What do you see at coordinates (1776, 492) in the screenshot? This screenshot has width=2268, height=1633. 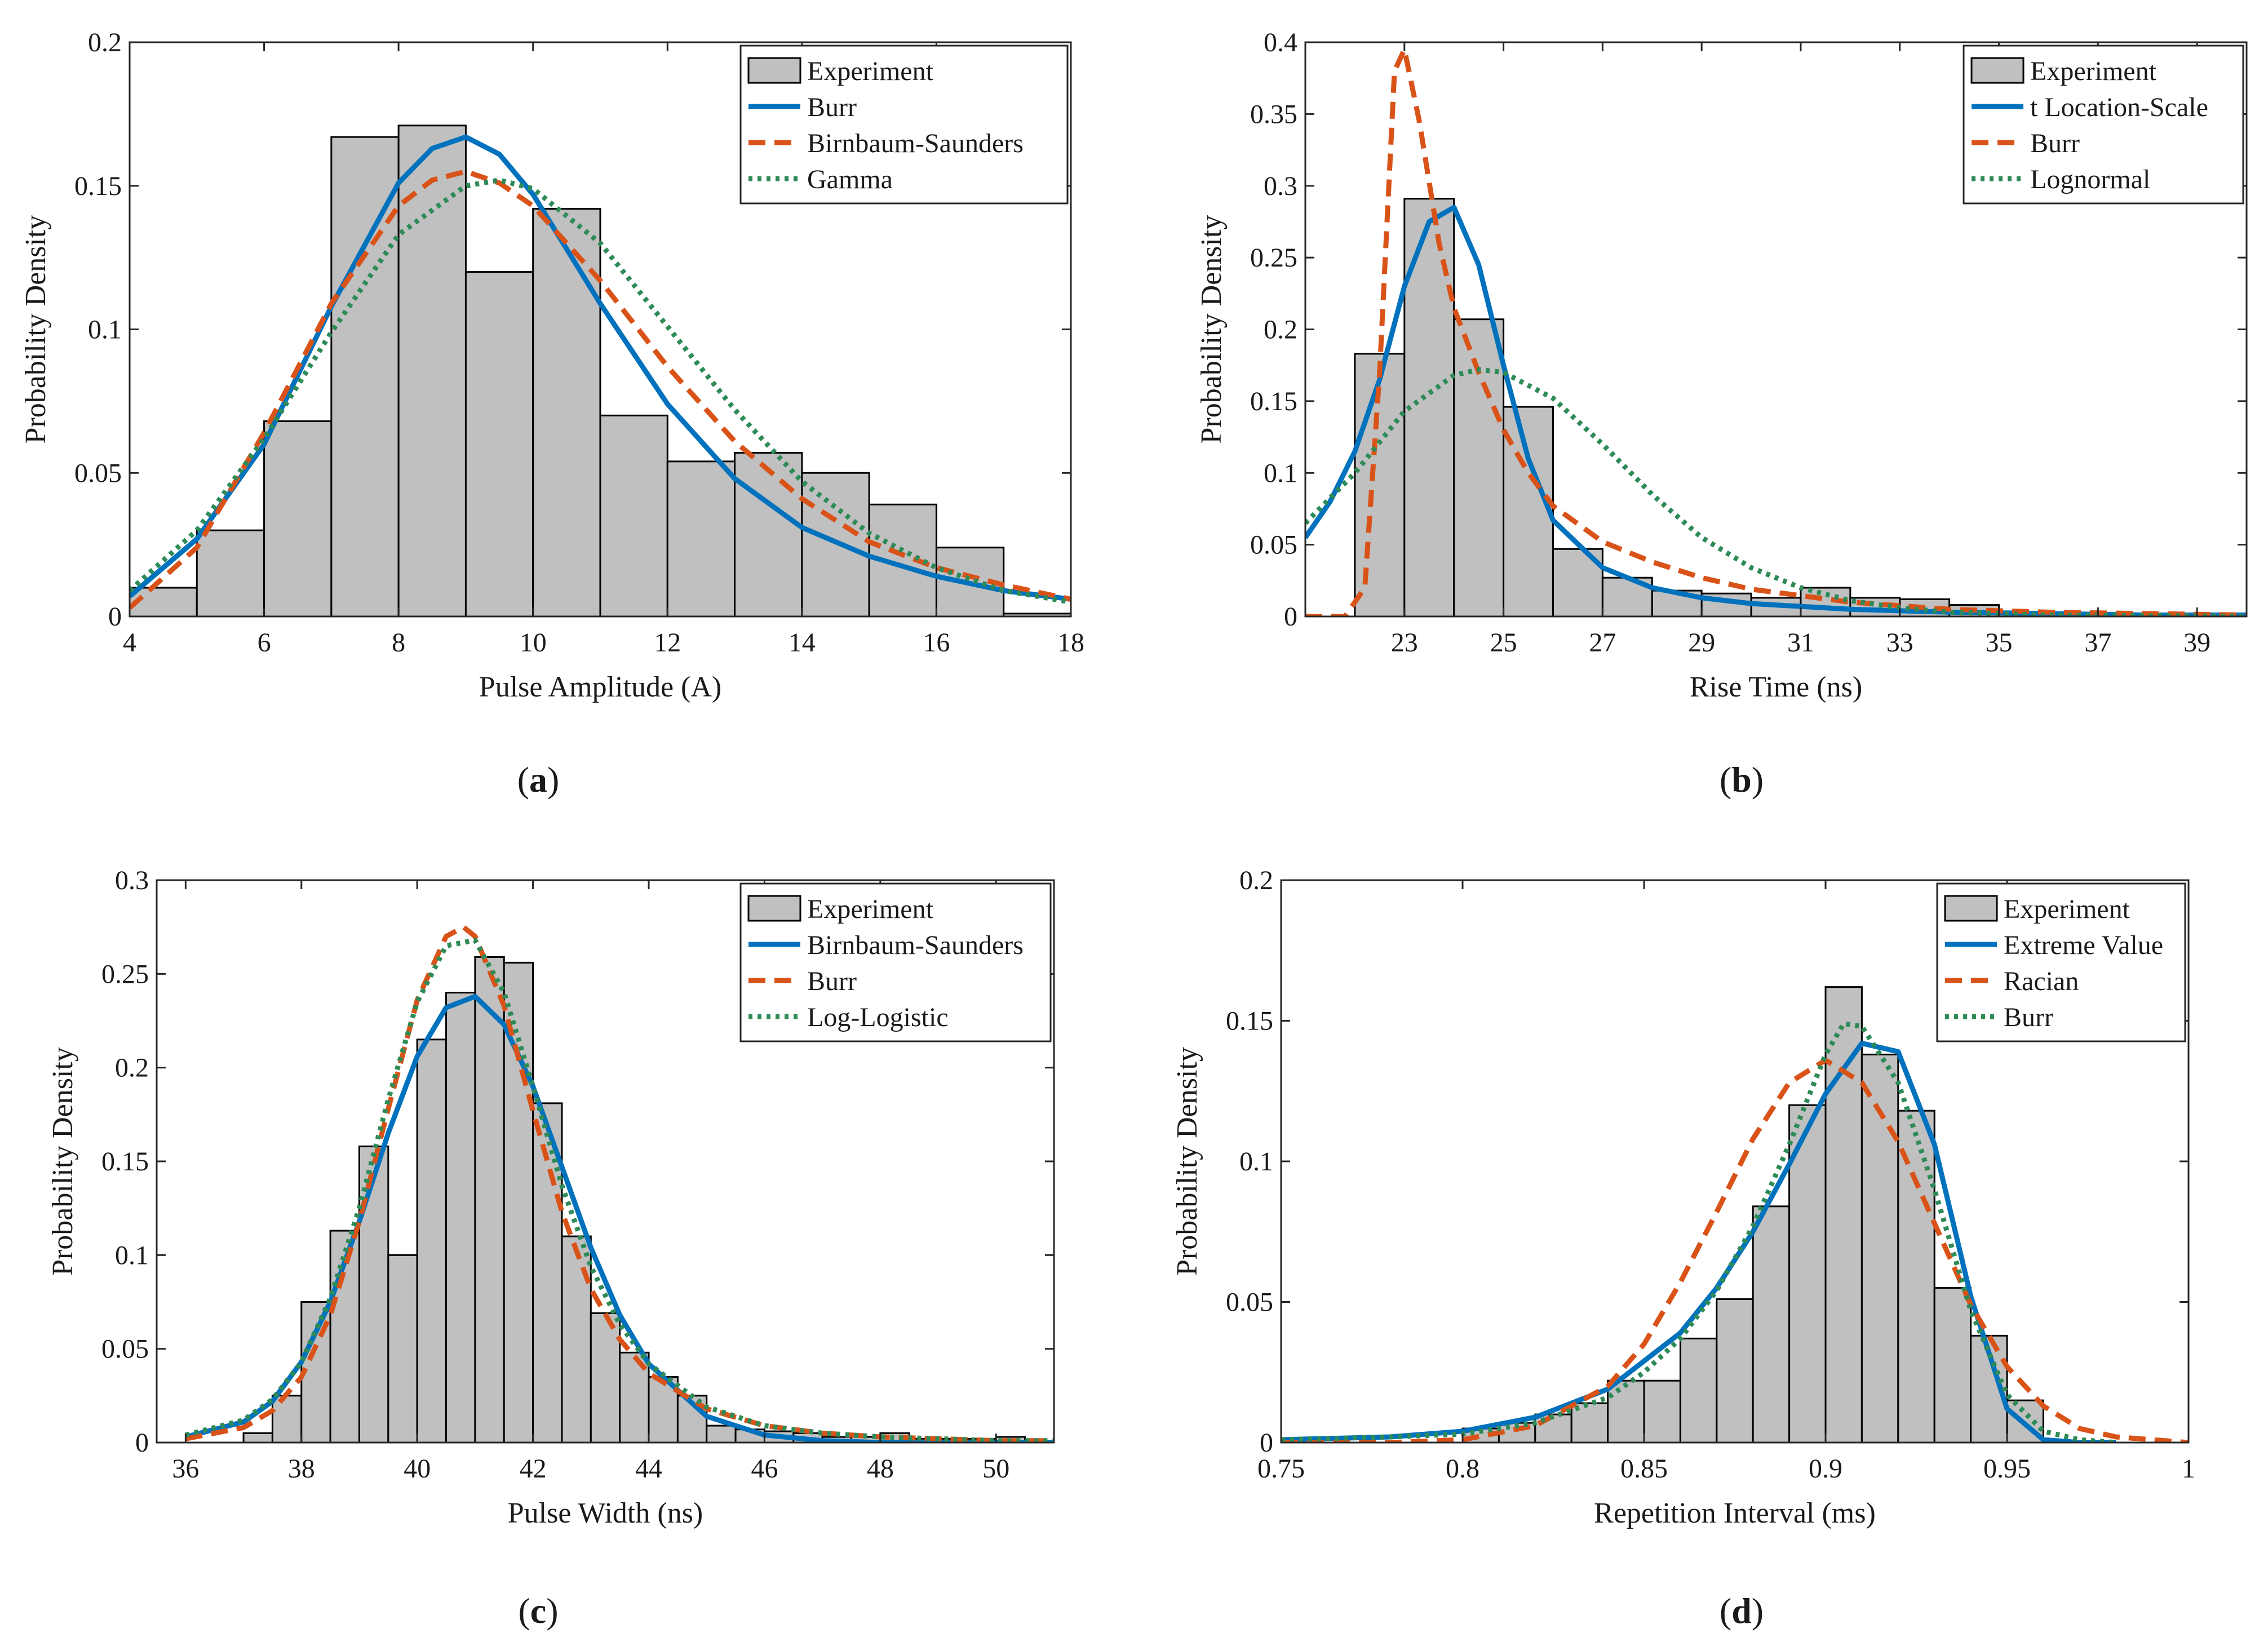 I see `fit-curve-lognormal` at bounding box center [1776, 492].